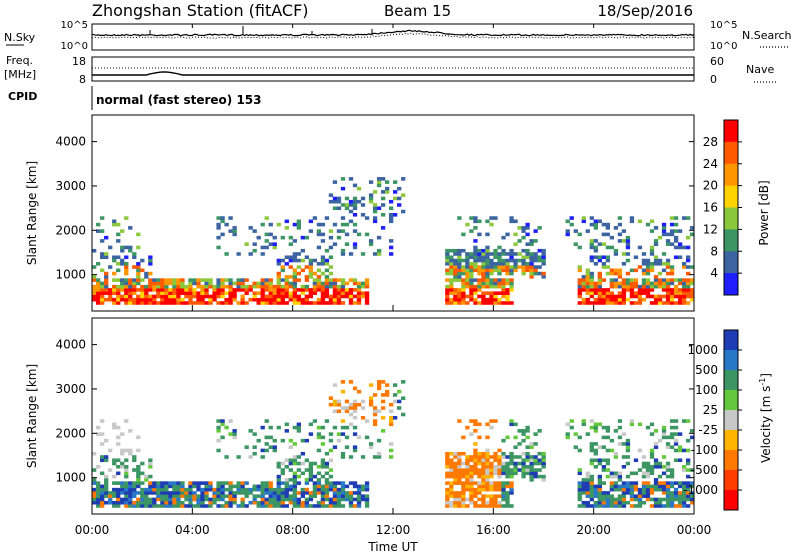 The width and height of the screenshot is (800, 554). What do you see at coordinates (702, 350) in the screenshot?
I see `colorbar-tick-label: 1000` at bounding box center [702, 350].